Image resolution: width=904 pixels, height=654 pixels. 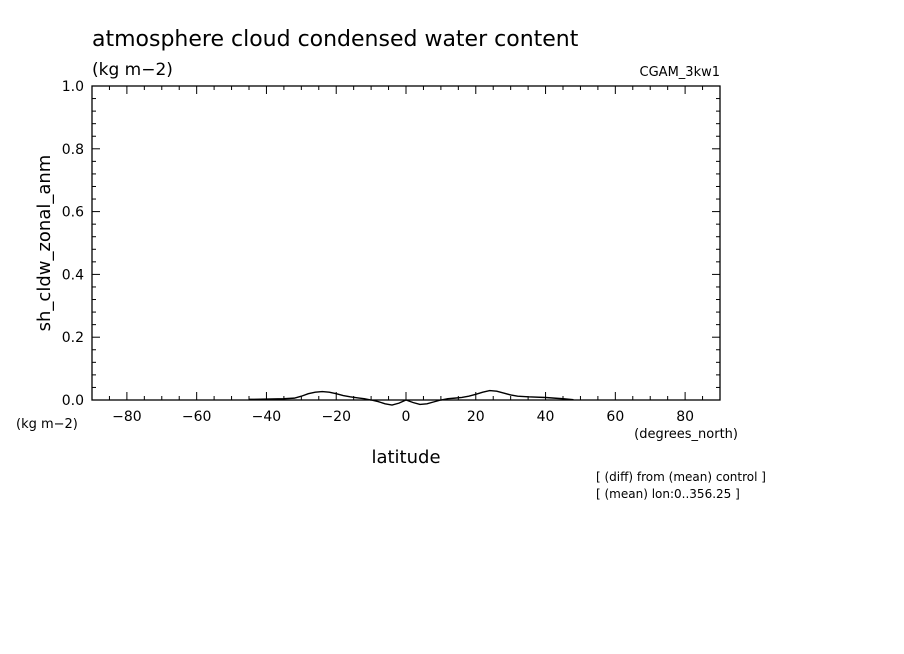 I want to click on y-axis-units: (kg m−2), so click(x=47, y=424).